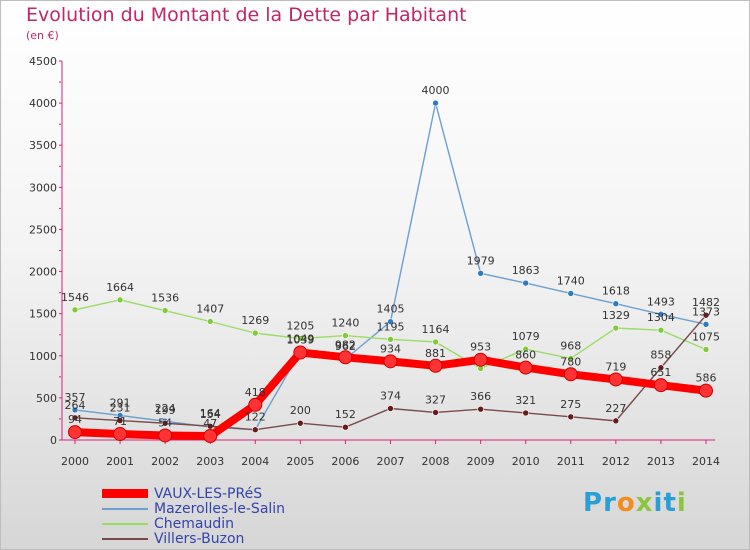 This screenshot has width=750, height=550. What do you see at coordinates (706, 461) in the screenshot?
I see `x-tick-label: 2014` at bounding box center [706, 461].